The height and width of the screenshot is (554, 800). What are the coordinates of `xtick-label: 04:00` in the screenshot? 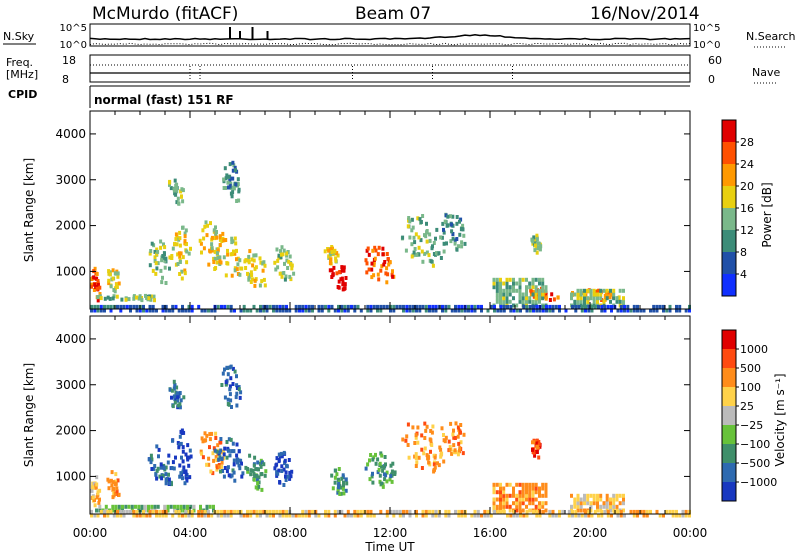 It's located at (190, 533).